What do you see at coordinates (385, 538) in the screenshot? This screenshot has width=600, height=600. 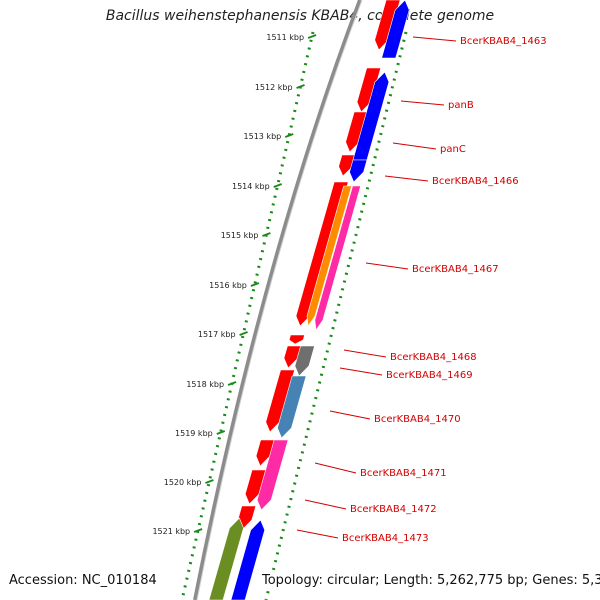 I see `gene-label-11: BcerKBAB4_1473` at bounding box center [385, 538].